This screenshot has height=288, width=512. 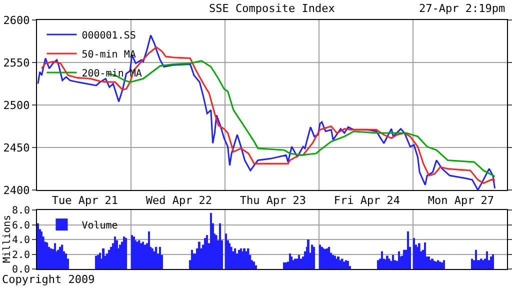 What do you see at coordinates (179, 201) in the screenshot?
I see `x-tick-label: Wed Apr 22` at bounding box center [179, 201].